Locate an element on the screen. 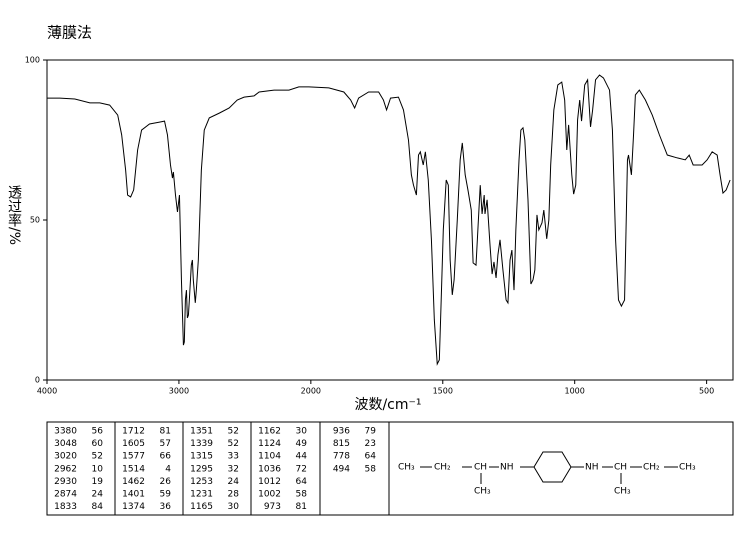 This screenshot has height=539, width=748. peak-transmittance: 56 is located at coordinates (98, 432).